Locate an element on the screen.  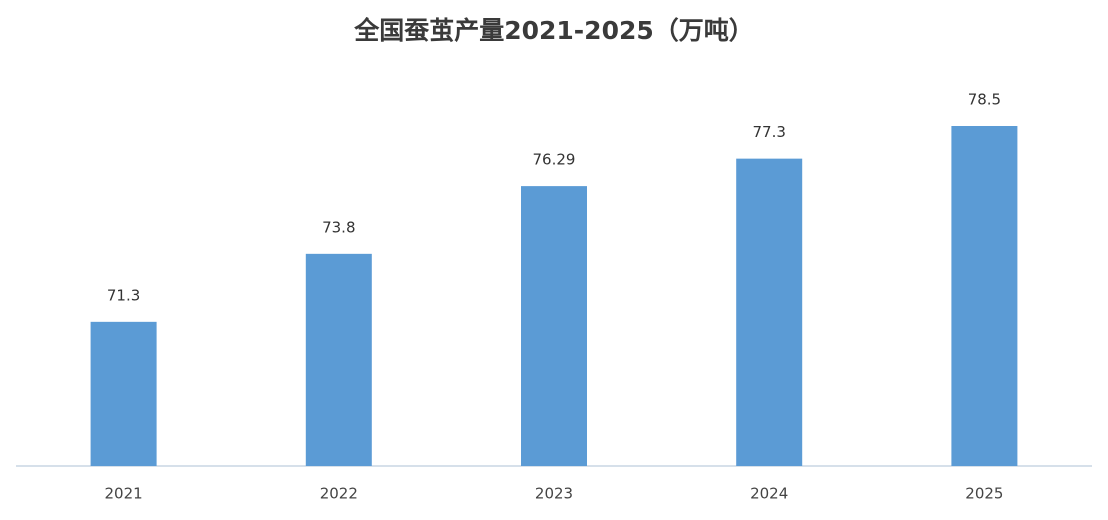
x-tick-label: 2022 is located at coordinates (339, 494).